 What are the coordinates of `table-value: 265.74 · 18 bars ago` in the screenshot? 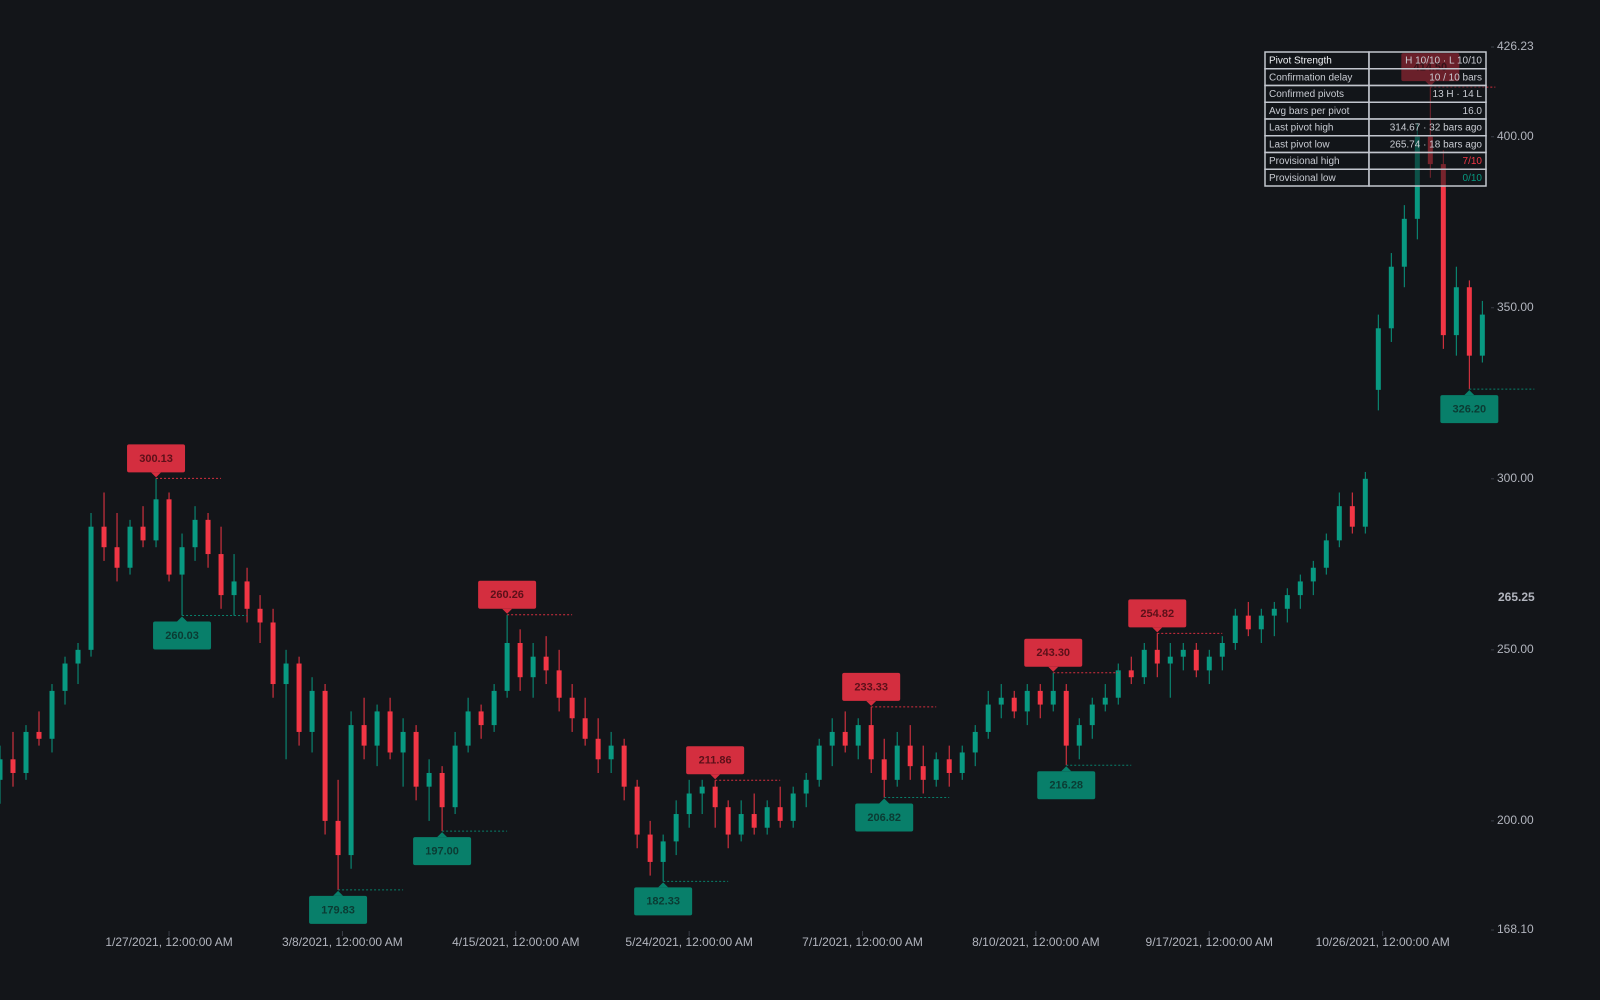 It's located at (1436, 144).